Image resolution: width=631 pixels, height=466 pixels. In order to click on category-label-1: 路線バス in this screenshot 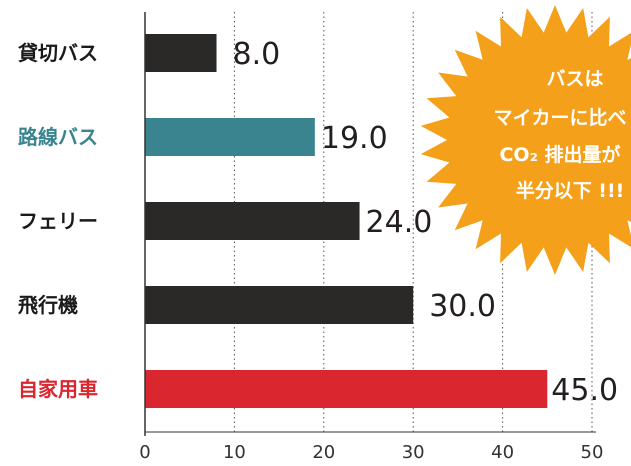, I will do `click(58, 137)`.